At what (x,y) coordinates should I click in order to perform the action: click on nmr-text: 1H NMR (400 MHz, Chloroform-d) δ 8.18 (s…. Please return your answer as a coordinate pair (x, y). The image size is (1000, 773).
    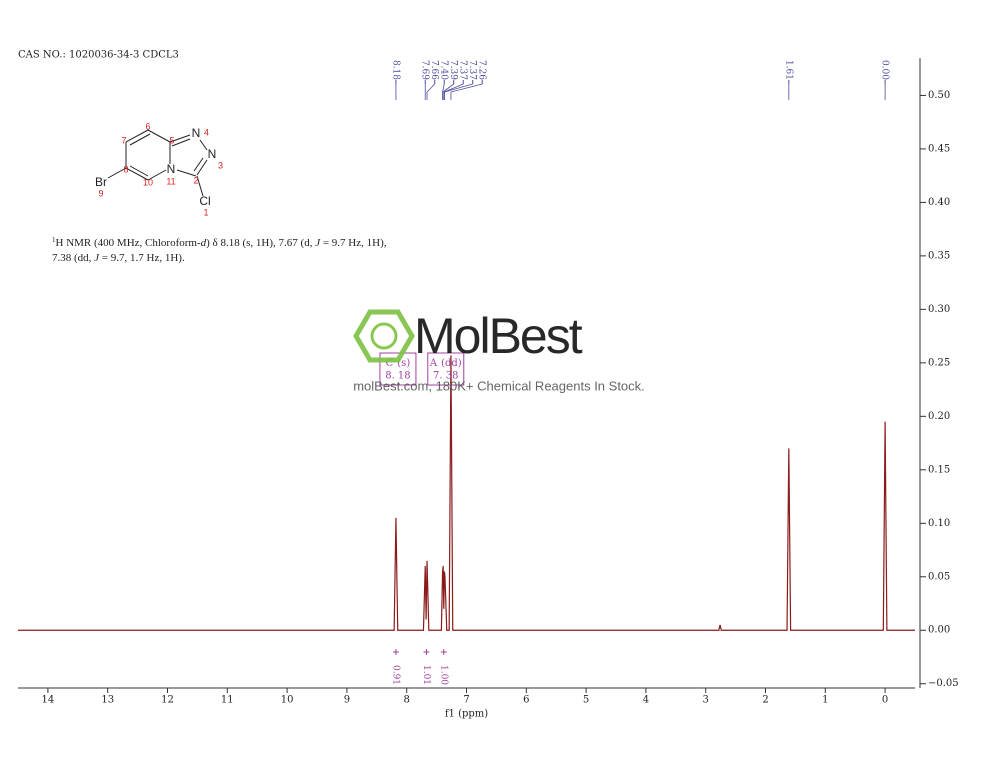
    Looking at the image, I should click on (219, 242).